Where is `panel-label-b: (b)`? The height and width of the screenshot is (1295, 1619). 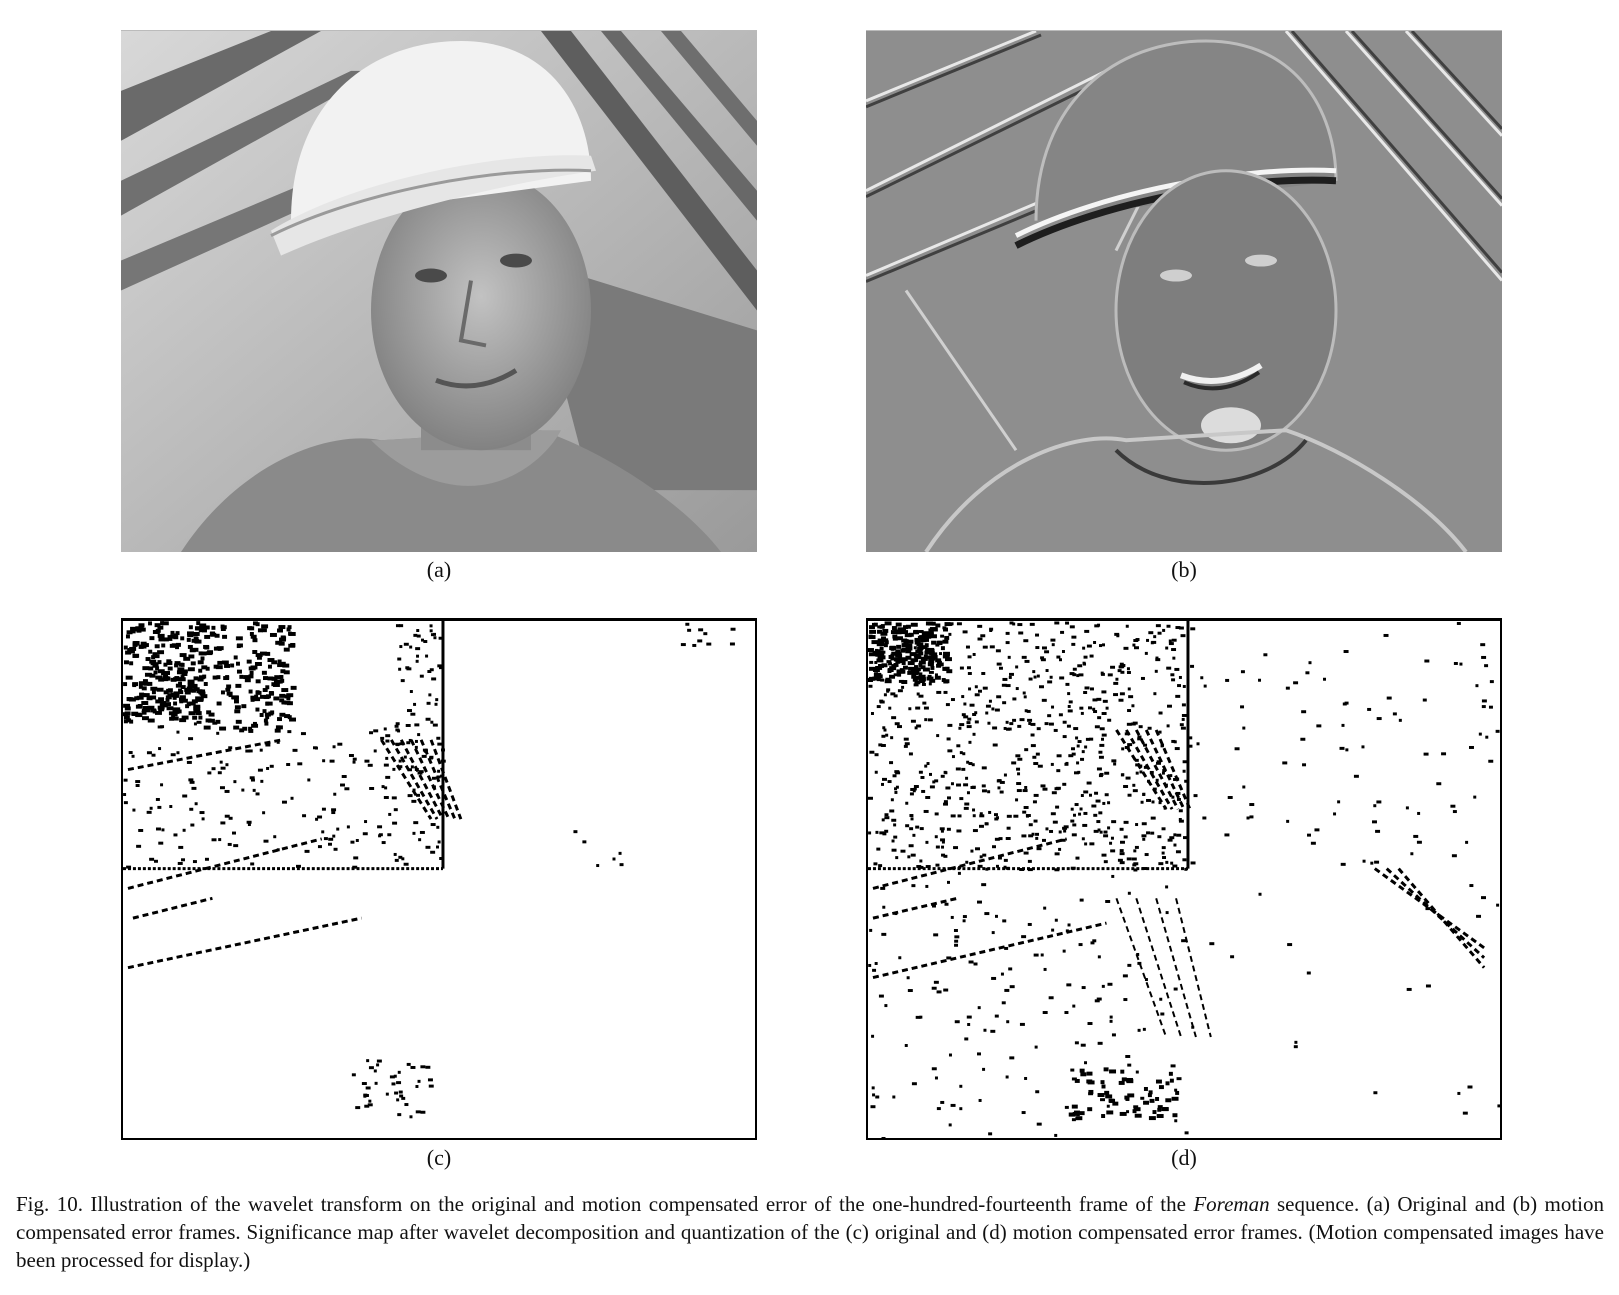
panel-label-b: (b) is located at coordinates (1184, 569).